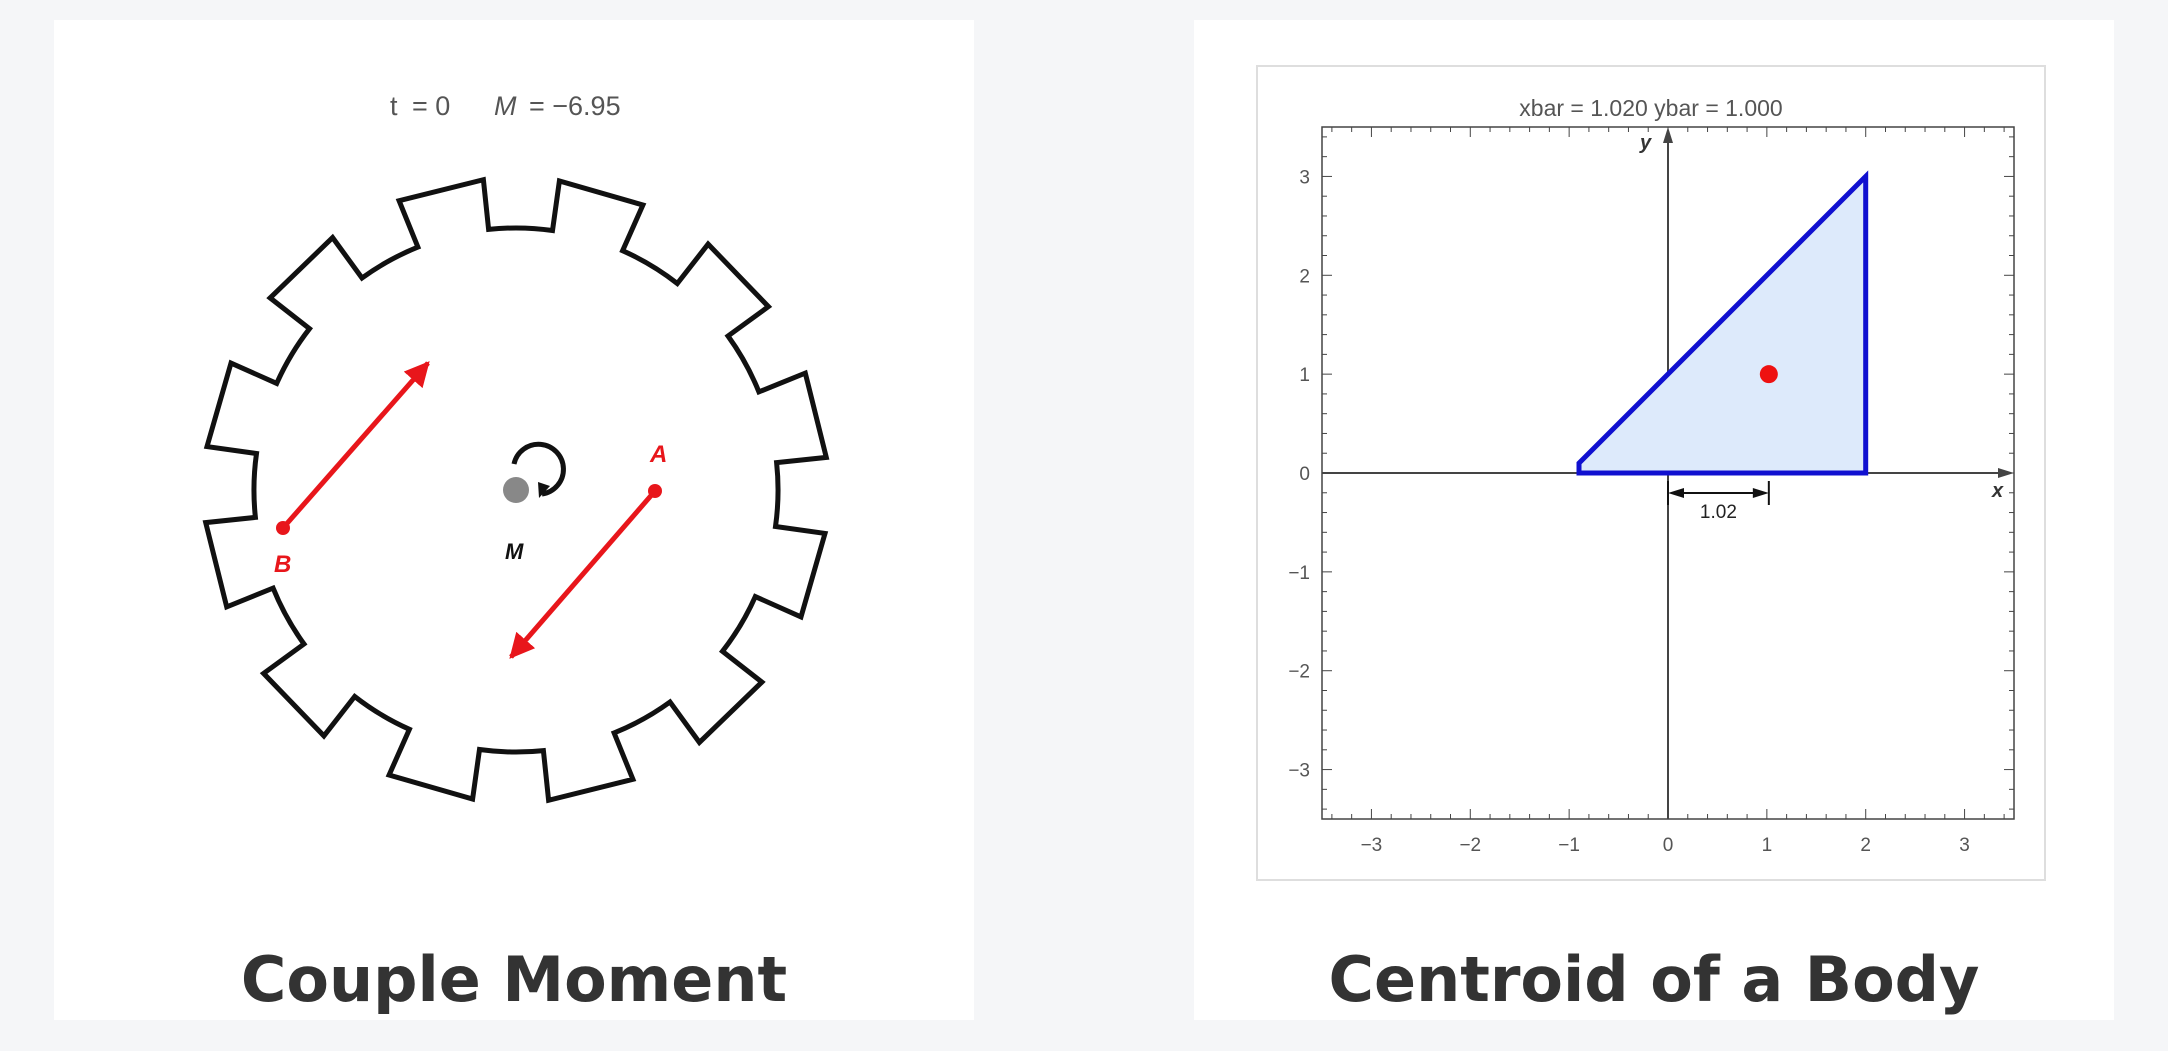 This screenshot has height=1051, width=2168. Describe the element at coordinates (658, 454) in the screenshot. I see `point-a-label: A` at that location.